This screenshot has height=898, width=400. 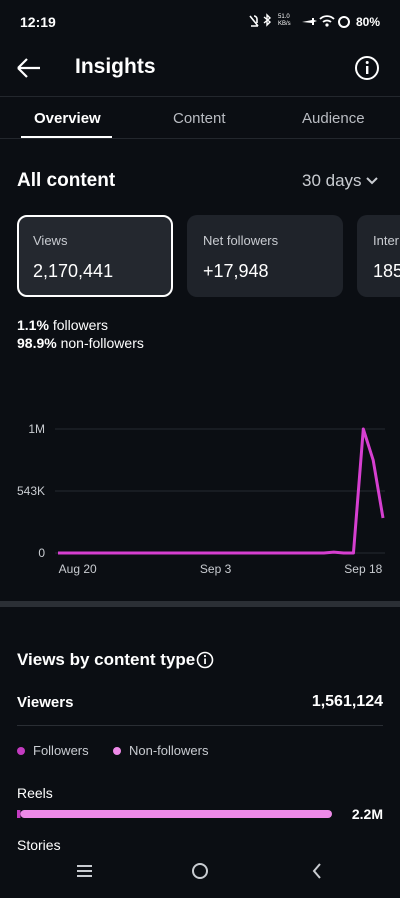 What do you see at coordinates (66, 137) in the screenshot?
I see `tab-indicator` at bounding box center [66, 137].